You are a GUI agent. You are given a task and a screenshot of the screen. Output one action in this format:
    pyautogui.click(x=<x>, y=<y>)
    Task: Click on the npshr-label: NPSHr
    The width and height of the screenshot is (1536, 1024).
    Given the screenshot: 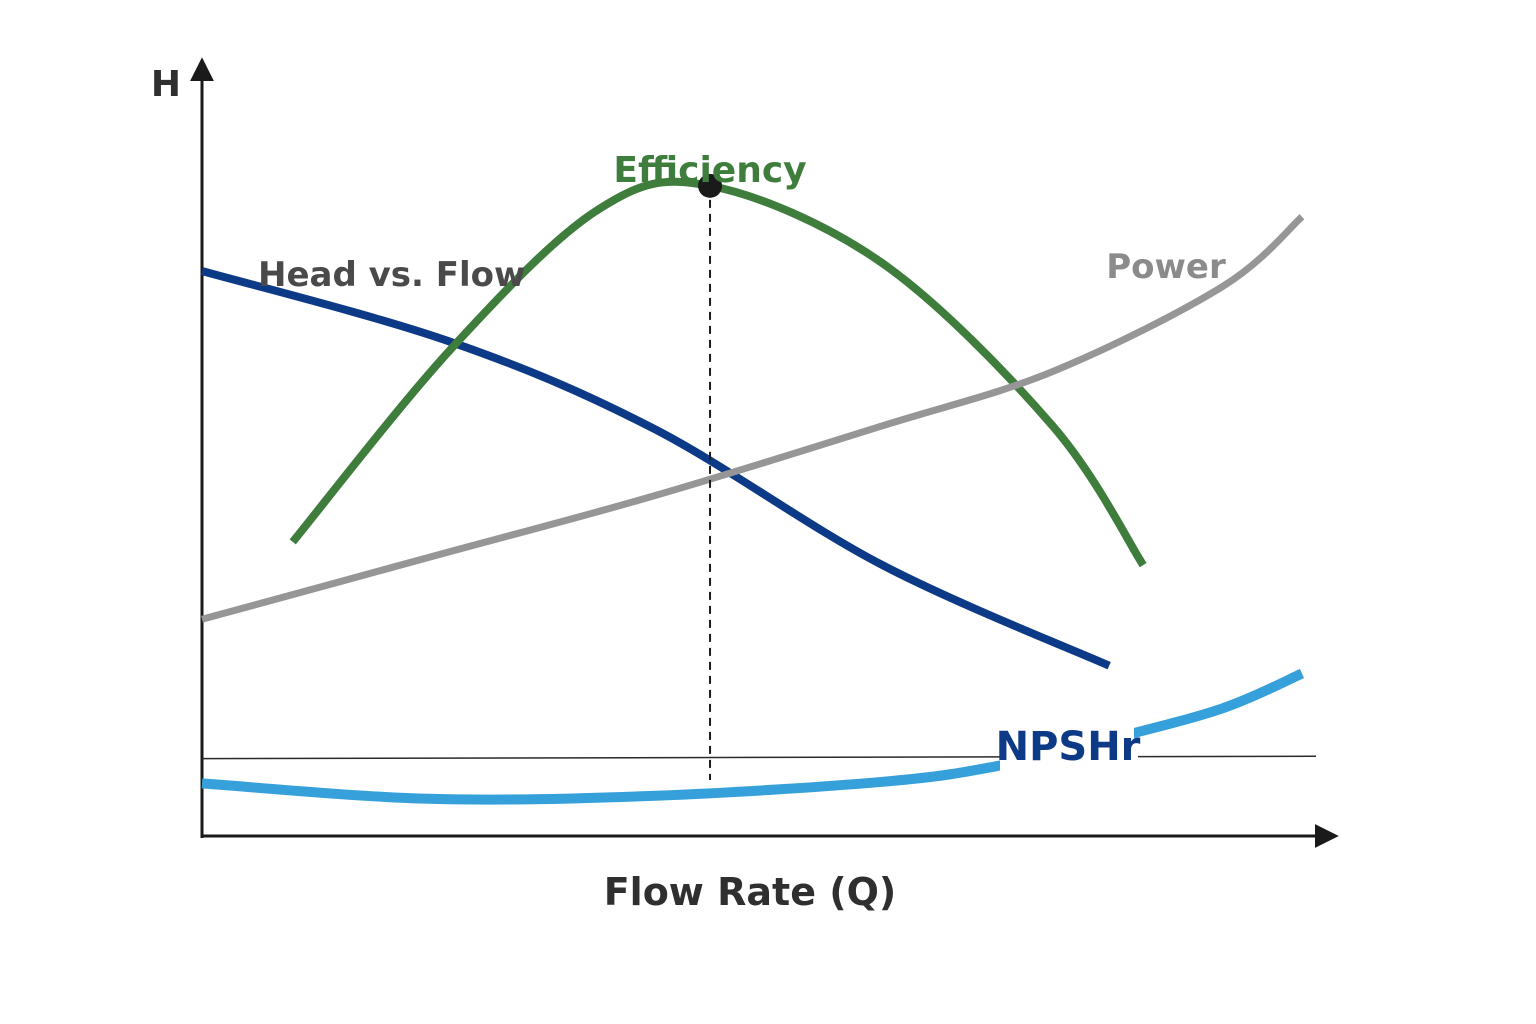 What is the action you would take?
    pyautogui.click(x=1068, y=747)
    